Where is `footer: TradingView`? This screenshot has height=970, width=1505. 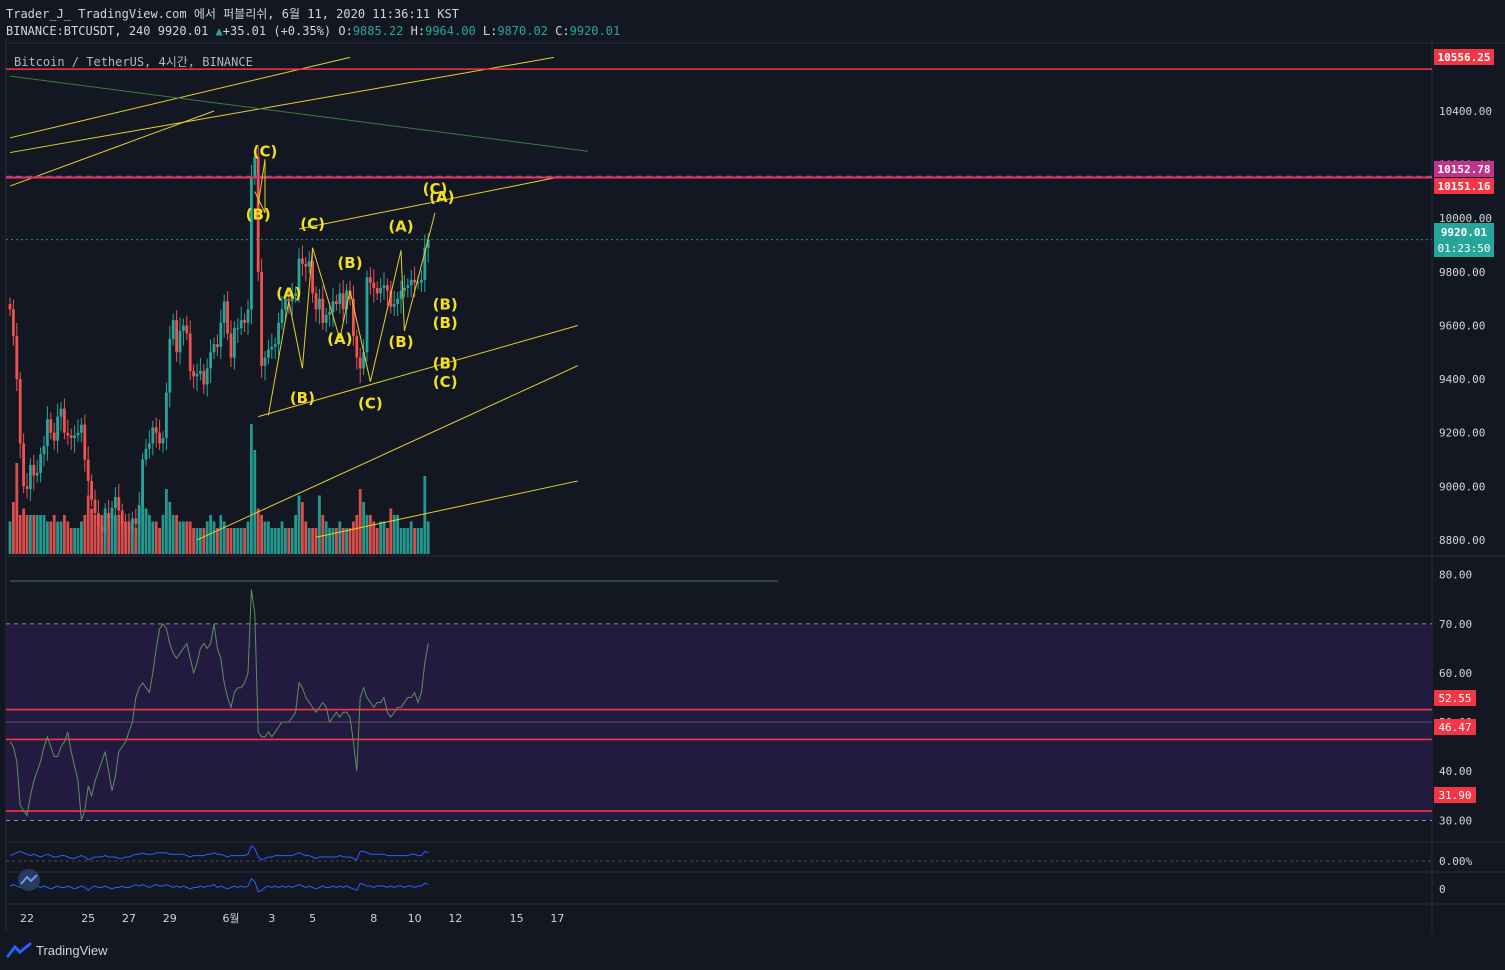 footer: TradingView is located at coordinates (57, 950).